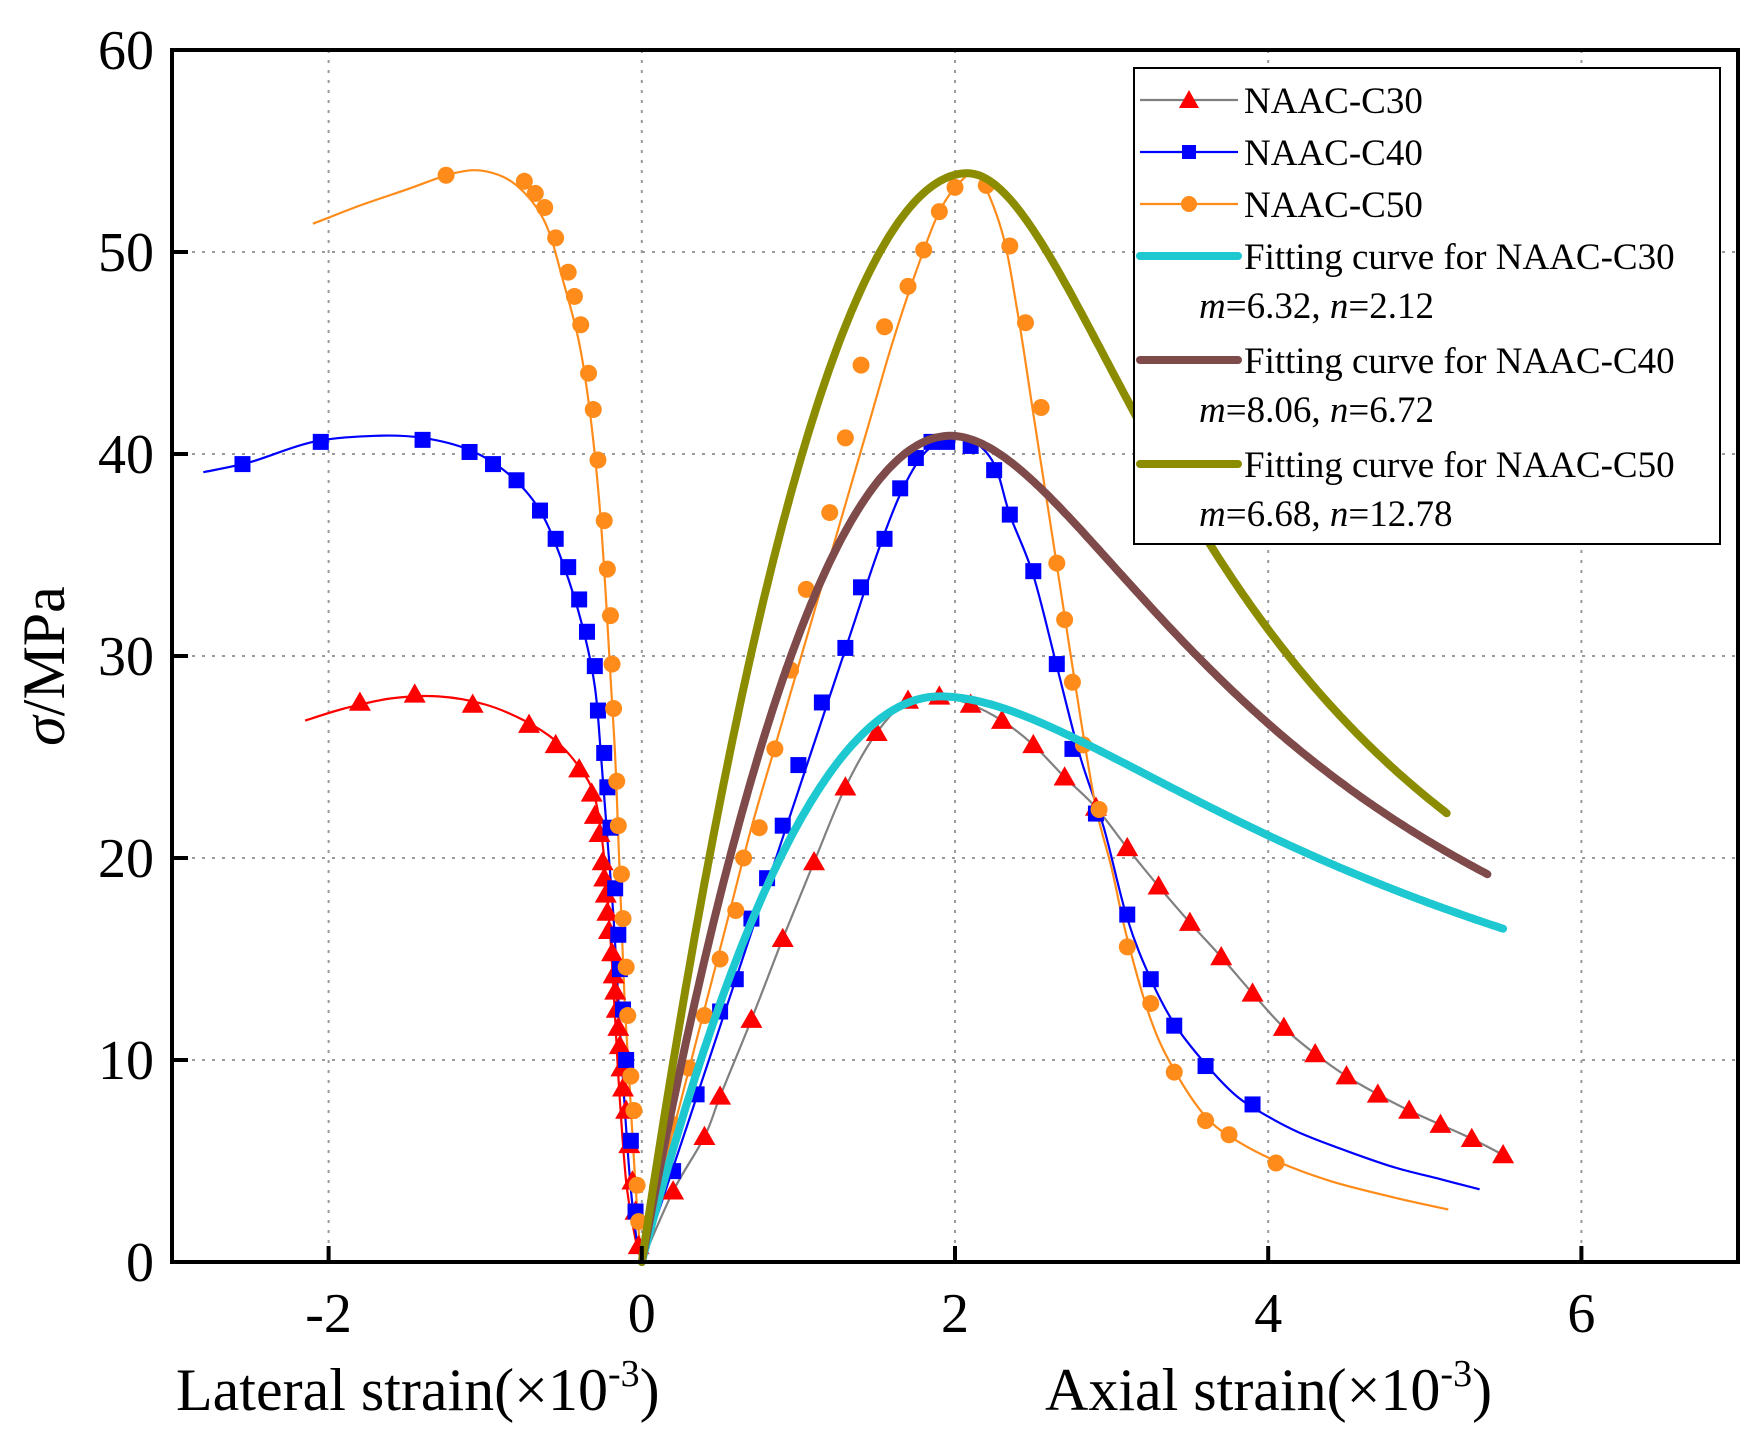 Image resolution: width=1756 pixels, height=1437 pixels. I want to click on legend-param-m-value: =6.68,, so click(1278, 514).